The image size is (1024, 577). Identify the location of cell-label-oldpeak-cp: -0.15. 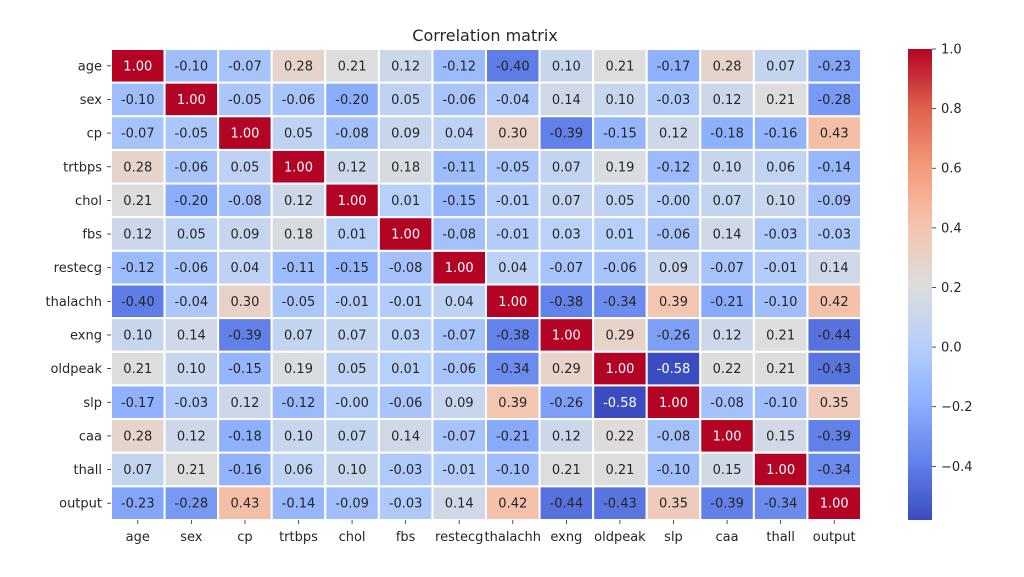
(245, 369).